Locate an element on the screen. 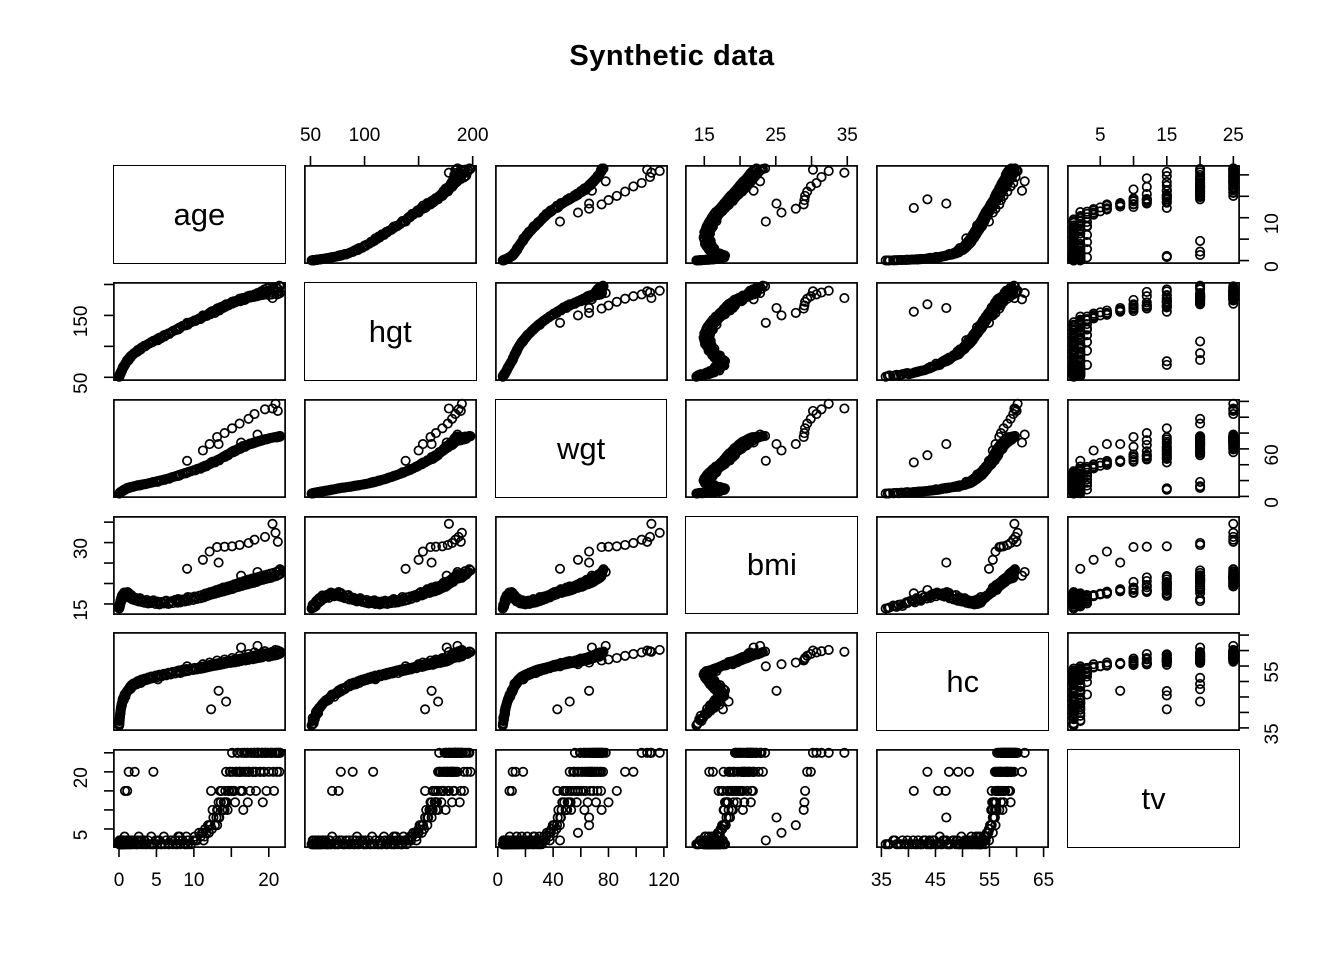 The image size is (1344, 960). scatter-wgt-vs-hc is located at coordinates (963, 448).